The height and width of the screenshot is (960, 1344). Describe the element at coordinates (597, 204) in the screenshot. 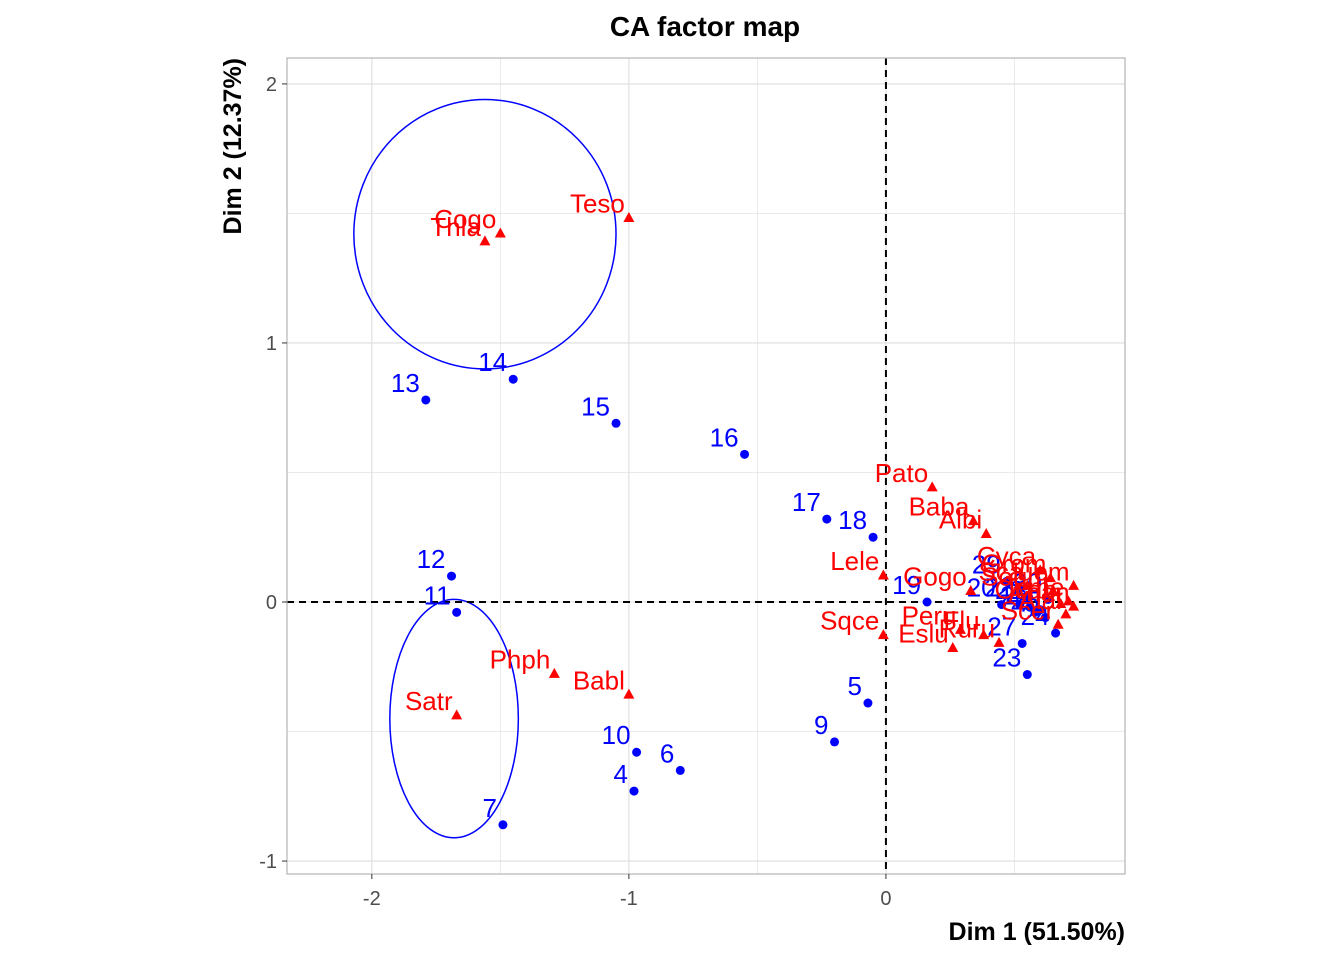

I see `column-point-label: Teso` at that location.